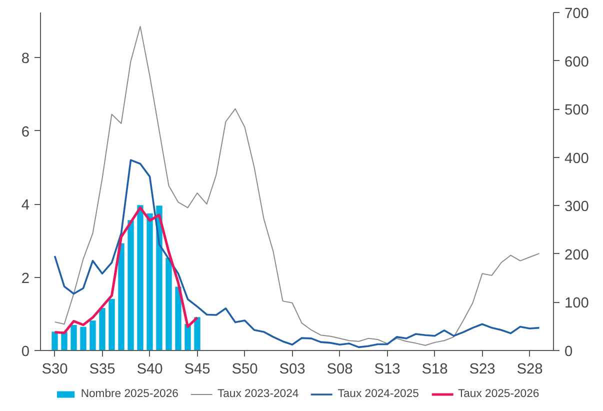 The width and height of the screenshot is (603, 411). Describe the element at coordinates (378, 394) in the screenshot. I see `legend-label: Taux 2024-2025` at that location.